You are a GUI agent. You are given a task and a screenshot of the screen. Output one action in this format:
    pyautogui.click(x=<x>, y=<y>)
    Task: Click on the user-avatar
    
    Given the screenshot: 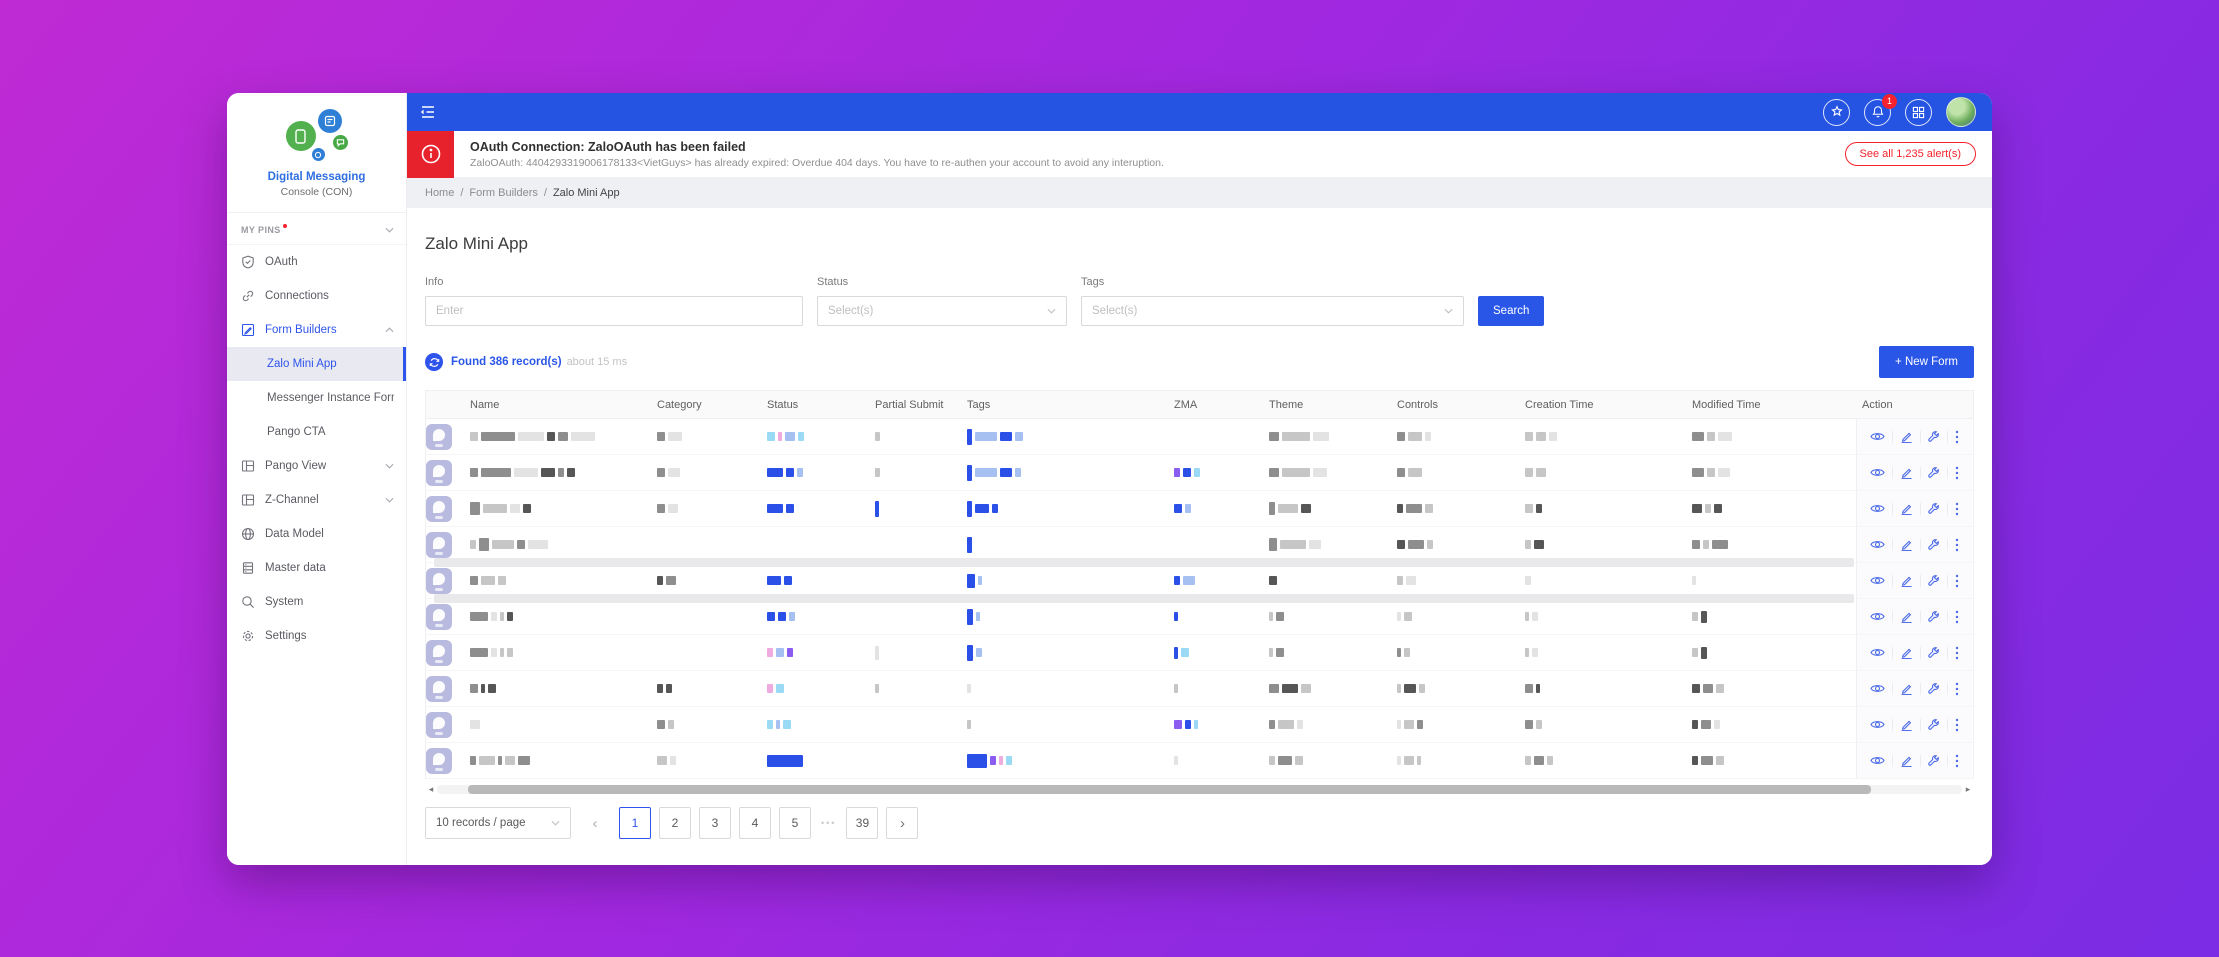 What is the action you would take?
    pyautogui.click(x=1961, y=112)
    